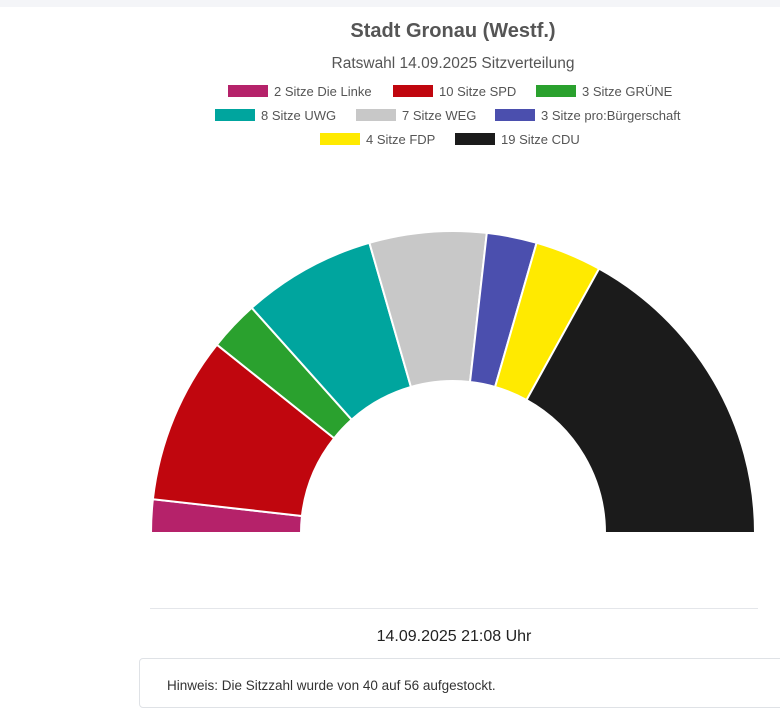 This screenshot has width=780, height=719. I want to click on legend-label: 3 Sitze GRÜNE, so click(627, 91).